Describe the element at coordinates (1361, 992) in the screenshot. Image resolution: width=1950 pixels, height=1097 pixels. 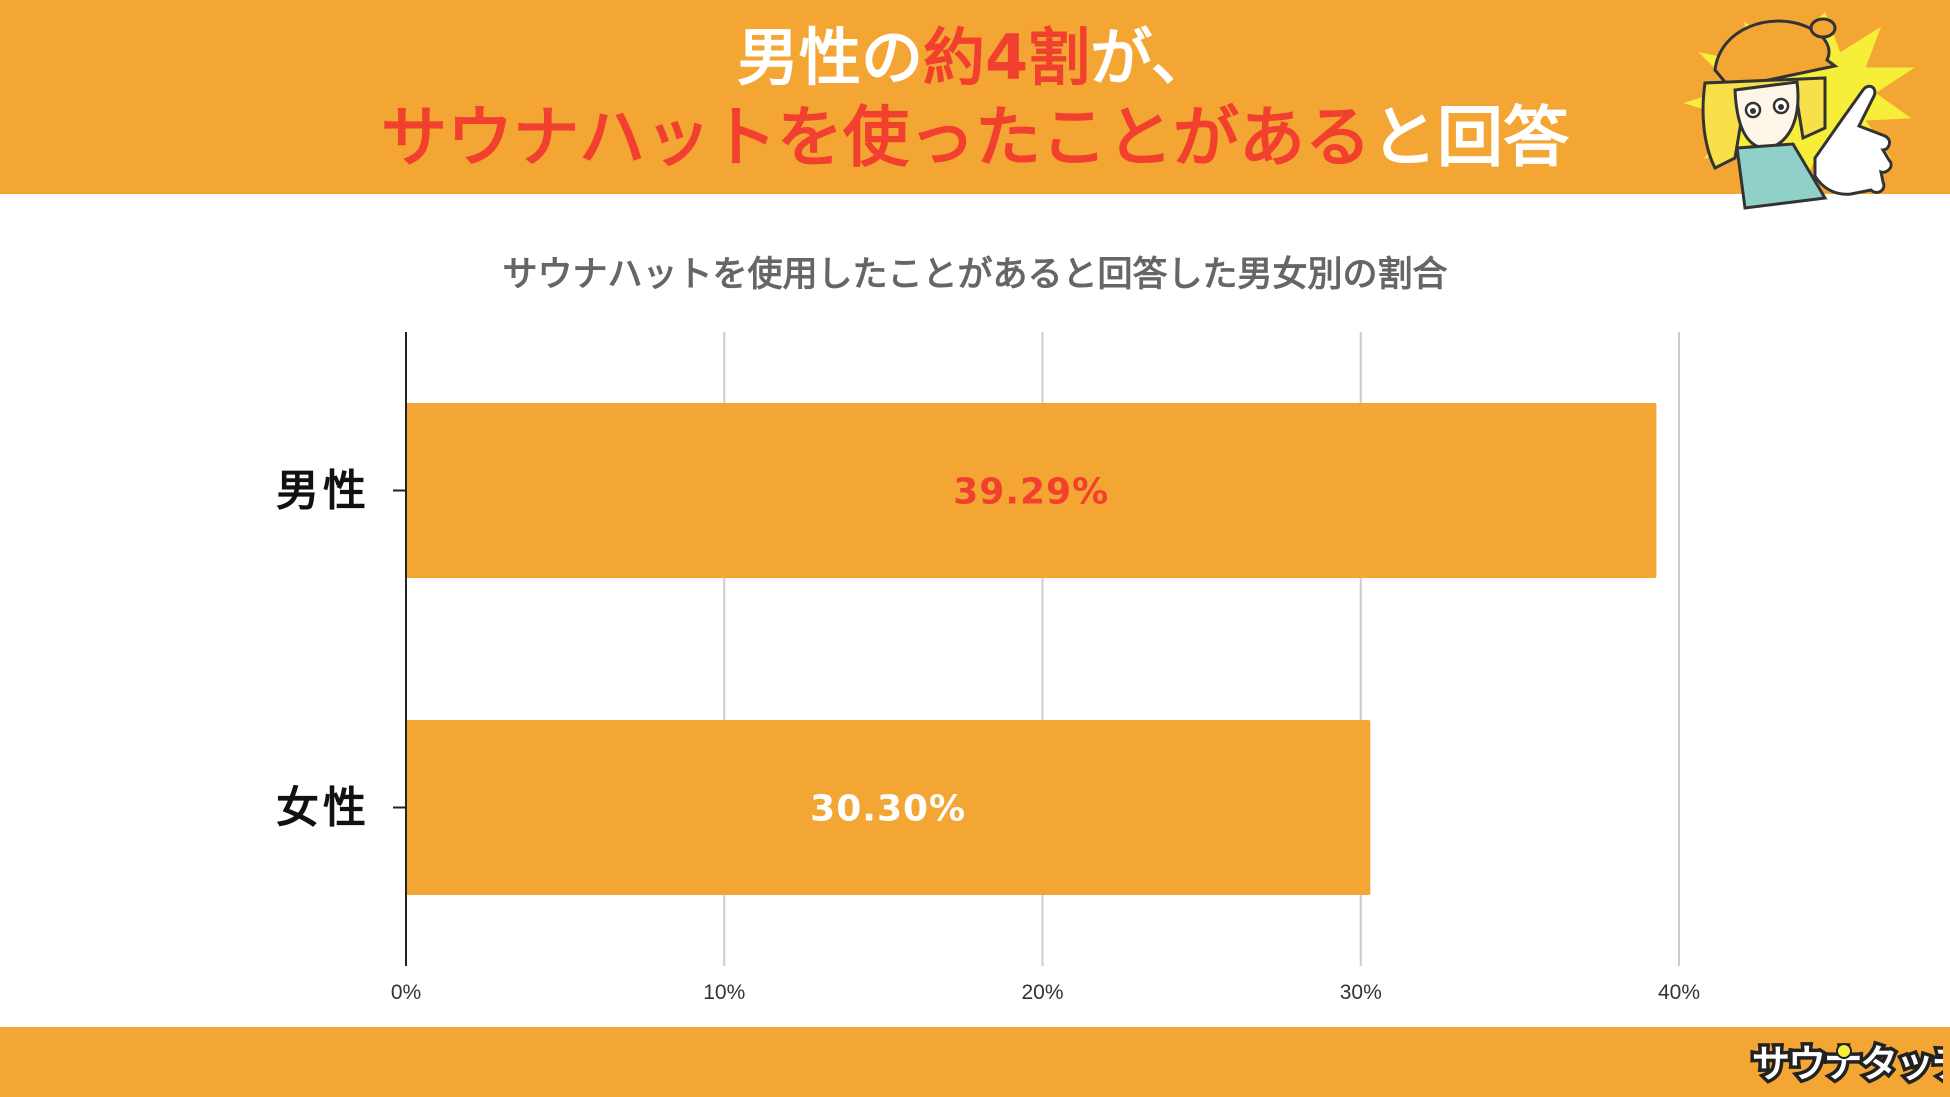
I see `x-tick-label: 30%` at that location.